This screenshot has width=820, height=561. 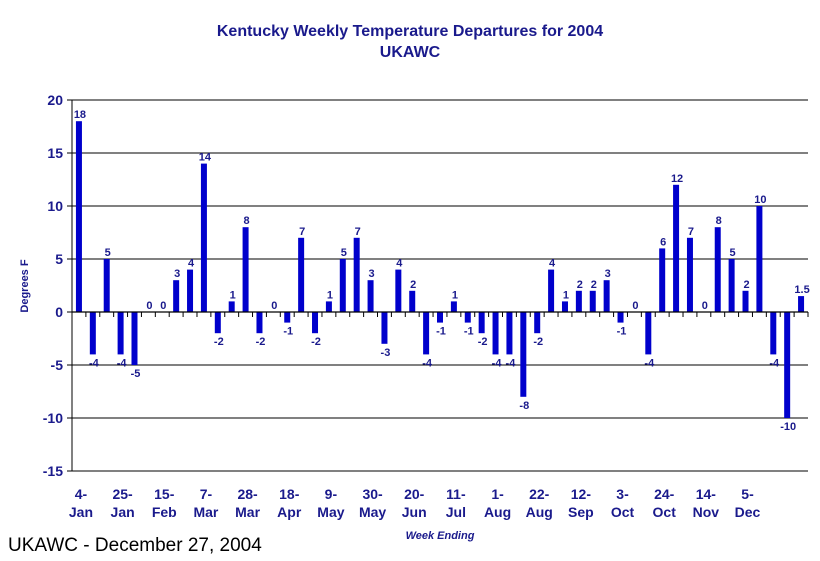 I want to click on x-tick-label: 11-, so click(x=456, y=494).